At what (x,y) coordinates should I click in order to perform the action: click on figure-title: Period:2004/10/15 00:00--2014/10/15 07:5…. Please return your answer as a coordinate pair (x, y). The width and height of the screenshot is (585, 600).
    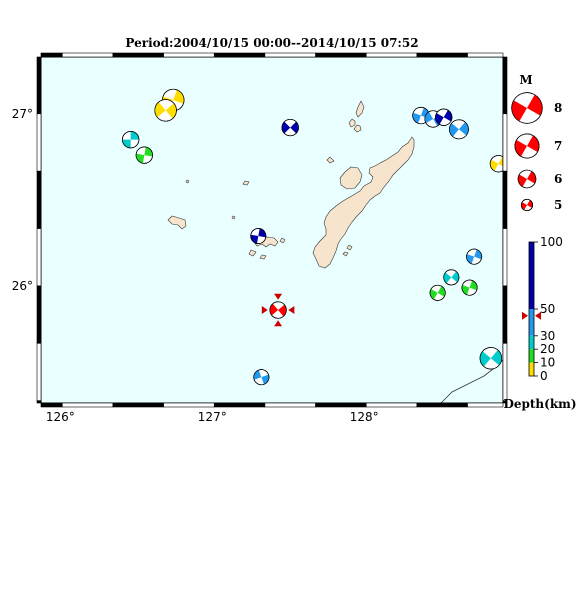
    Looking at the image, I should click on (271, 43).